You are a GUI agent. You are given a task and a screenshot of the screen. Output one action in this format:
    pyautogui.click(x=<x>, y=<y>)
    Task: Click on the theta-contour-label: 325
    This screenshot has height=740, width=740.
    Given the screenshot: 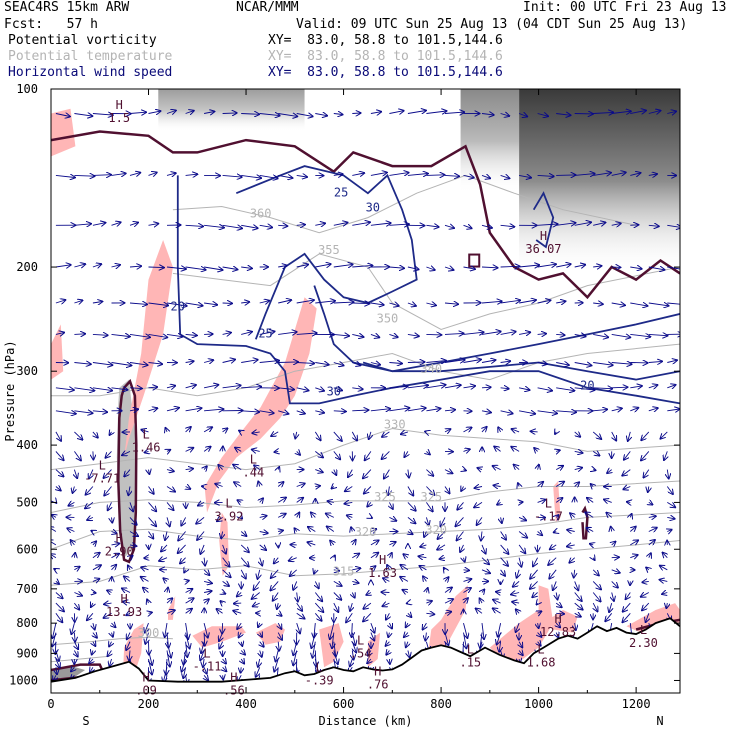 What is the action you would take?
    pyautogui.click(x=431, y=497)
    